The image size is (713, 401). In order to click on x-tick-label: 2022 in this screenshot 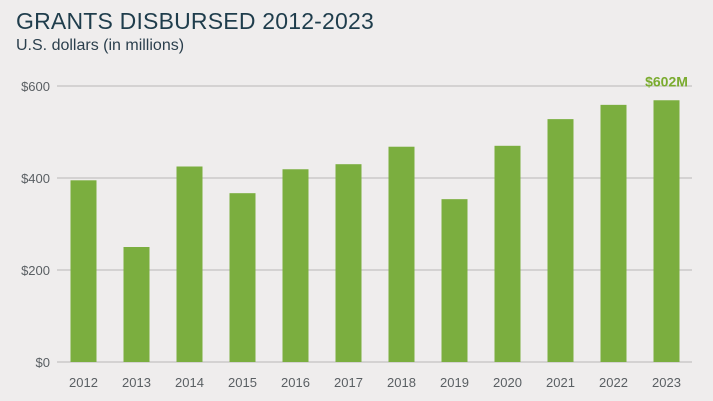, I will do `click(613, 382)`.